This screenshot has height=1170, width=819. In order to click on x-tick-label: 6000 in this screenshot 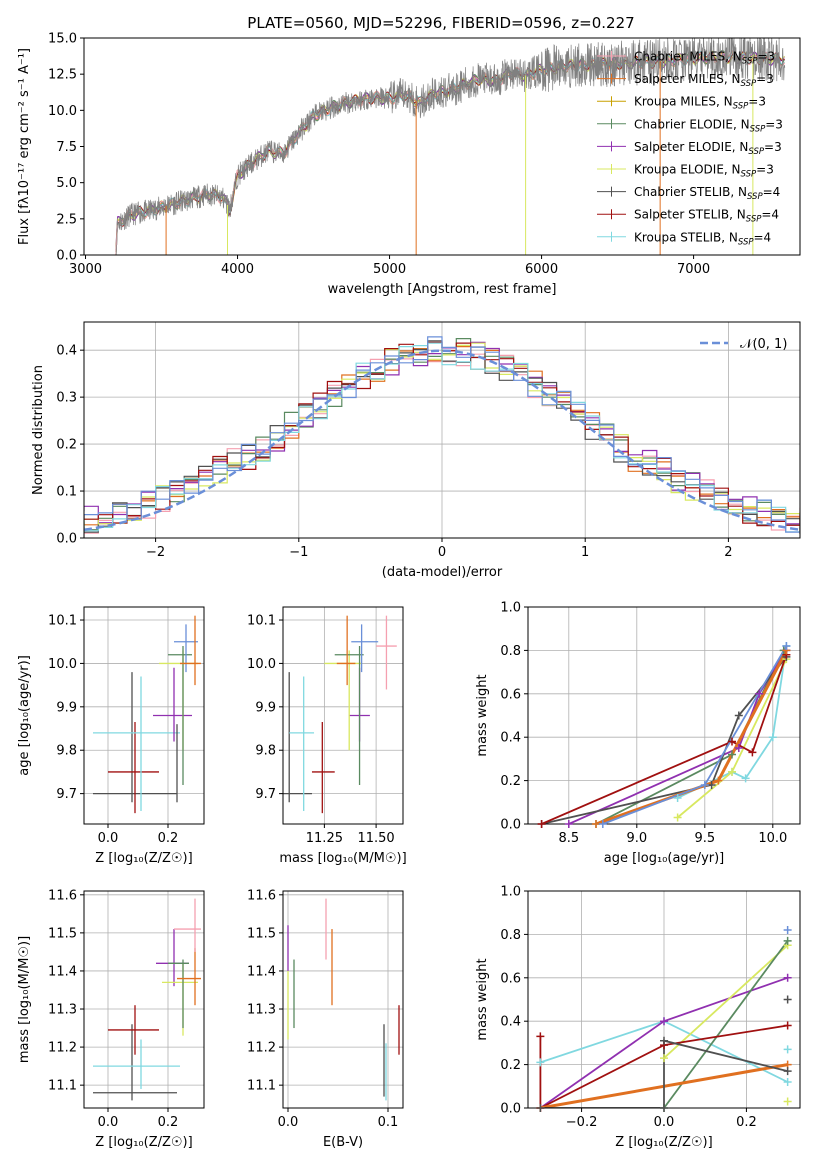, I will do `click(541, 269)`.